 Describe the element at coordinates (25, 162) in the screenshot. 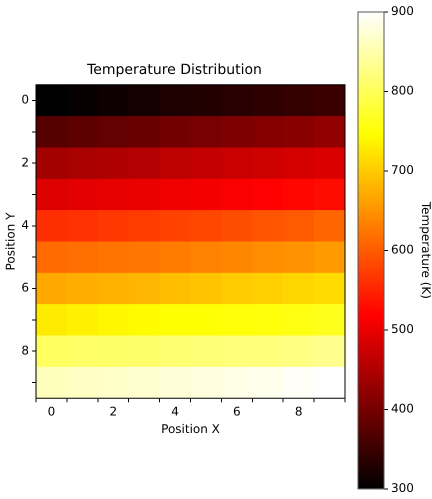

I see `y-tick-label: 2` at that location.